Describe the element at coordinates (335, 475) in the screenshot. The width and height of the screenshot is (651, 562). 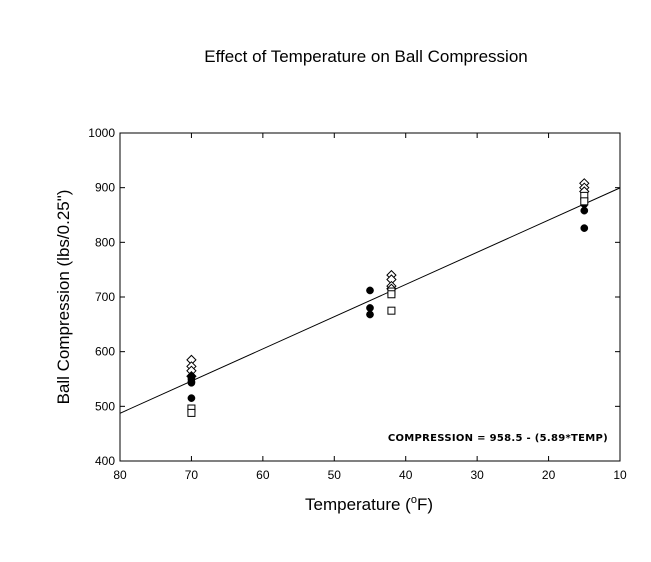
I see `x-tick-label: 50` at that location.